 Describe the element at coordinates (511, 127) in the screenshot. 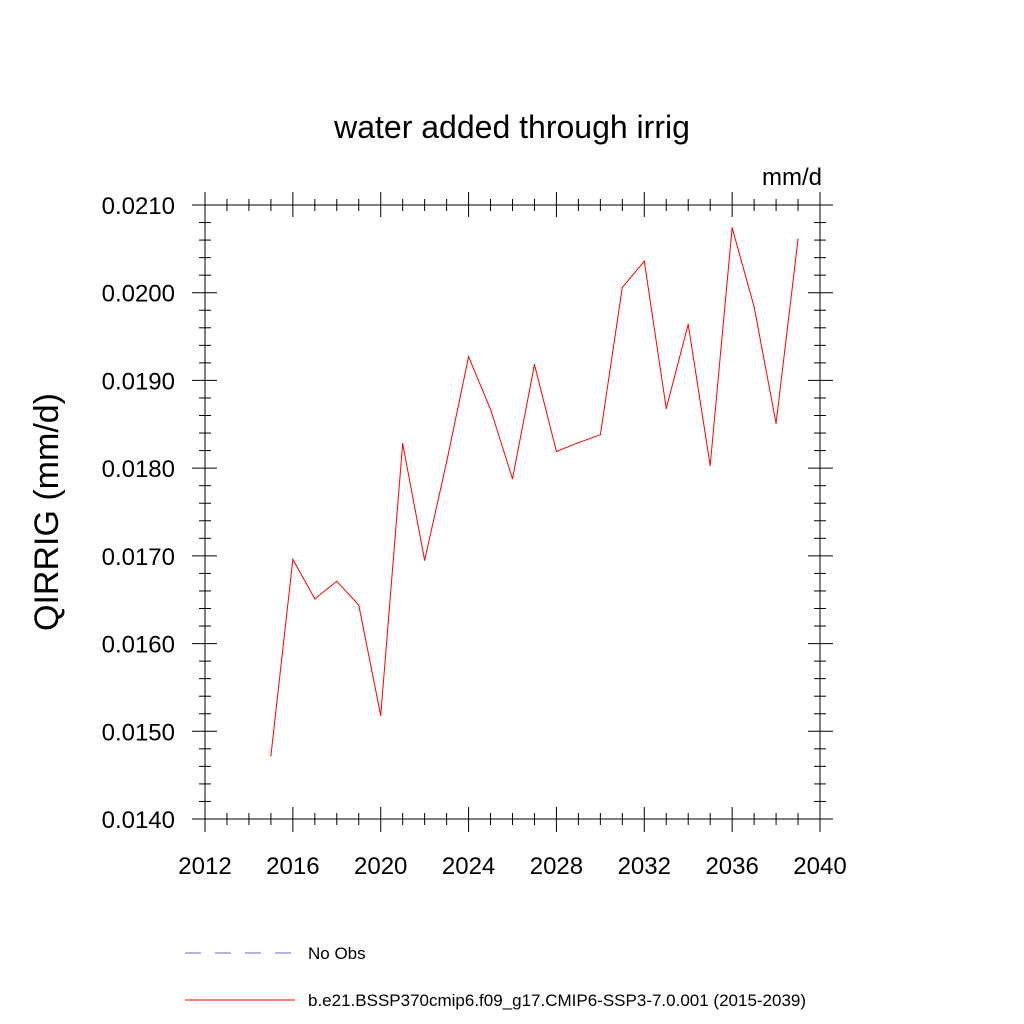

I see `chart-title: water added through irrig` at that location.